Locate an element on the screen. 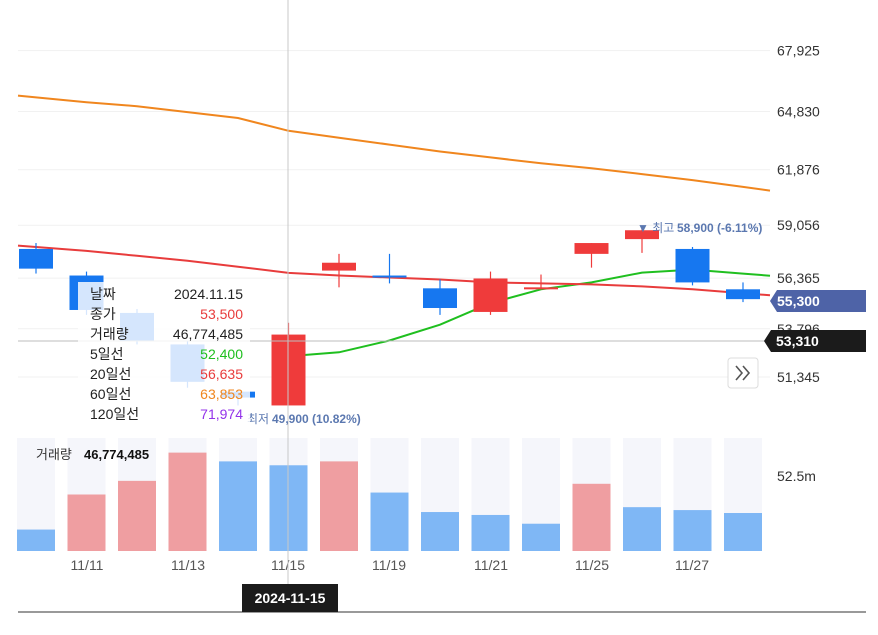 The height and width of the screenshot is (635, 878). volume-value: 46,774,485 is located at coordinates (116, 454).